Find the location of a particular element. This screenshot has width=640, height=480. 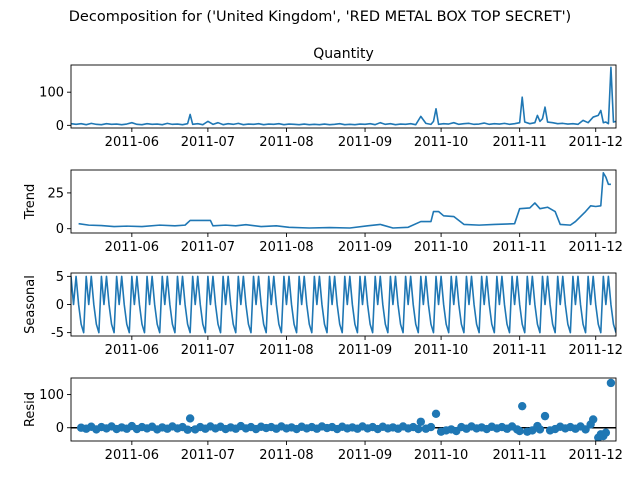

panel-title: Quantity is located at coordinates (343, 54).